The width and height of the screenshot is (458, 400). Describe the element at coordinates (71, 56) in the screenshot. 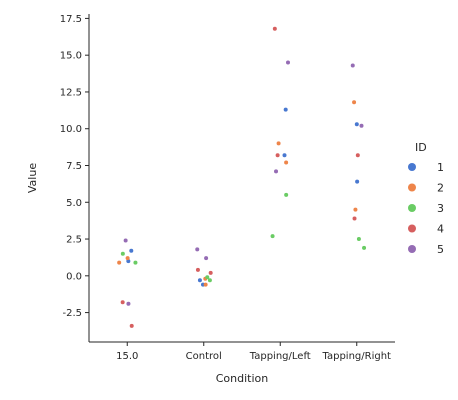

I see `y-tick-label: 15.0` at that location.